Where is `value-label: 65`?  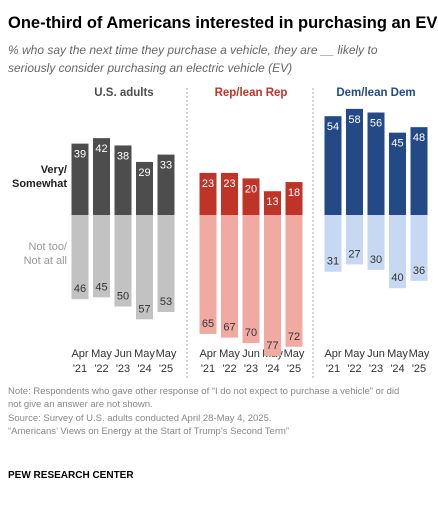 value-label: 65 is located at coordinates (208, 324).